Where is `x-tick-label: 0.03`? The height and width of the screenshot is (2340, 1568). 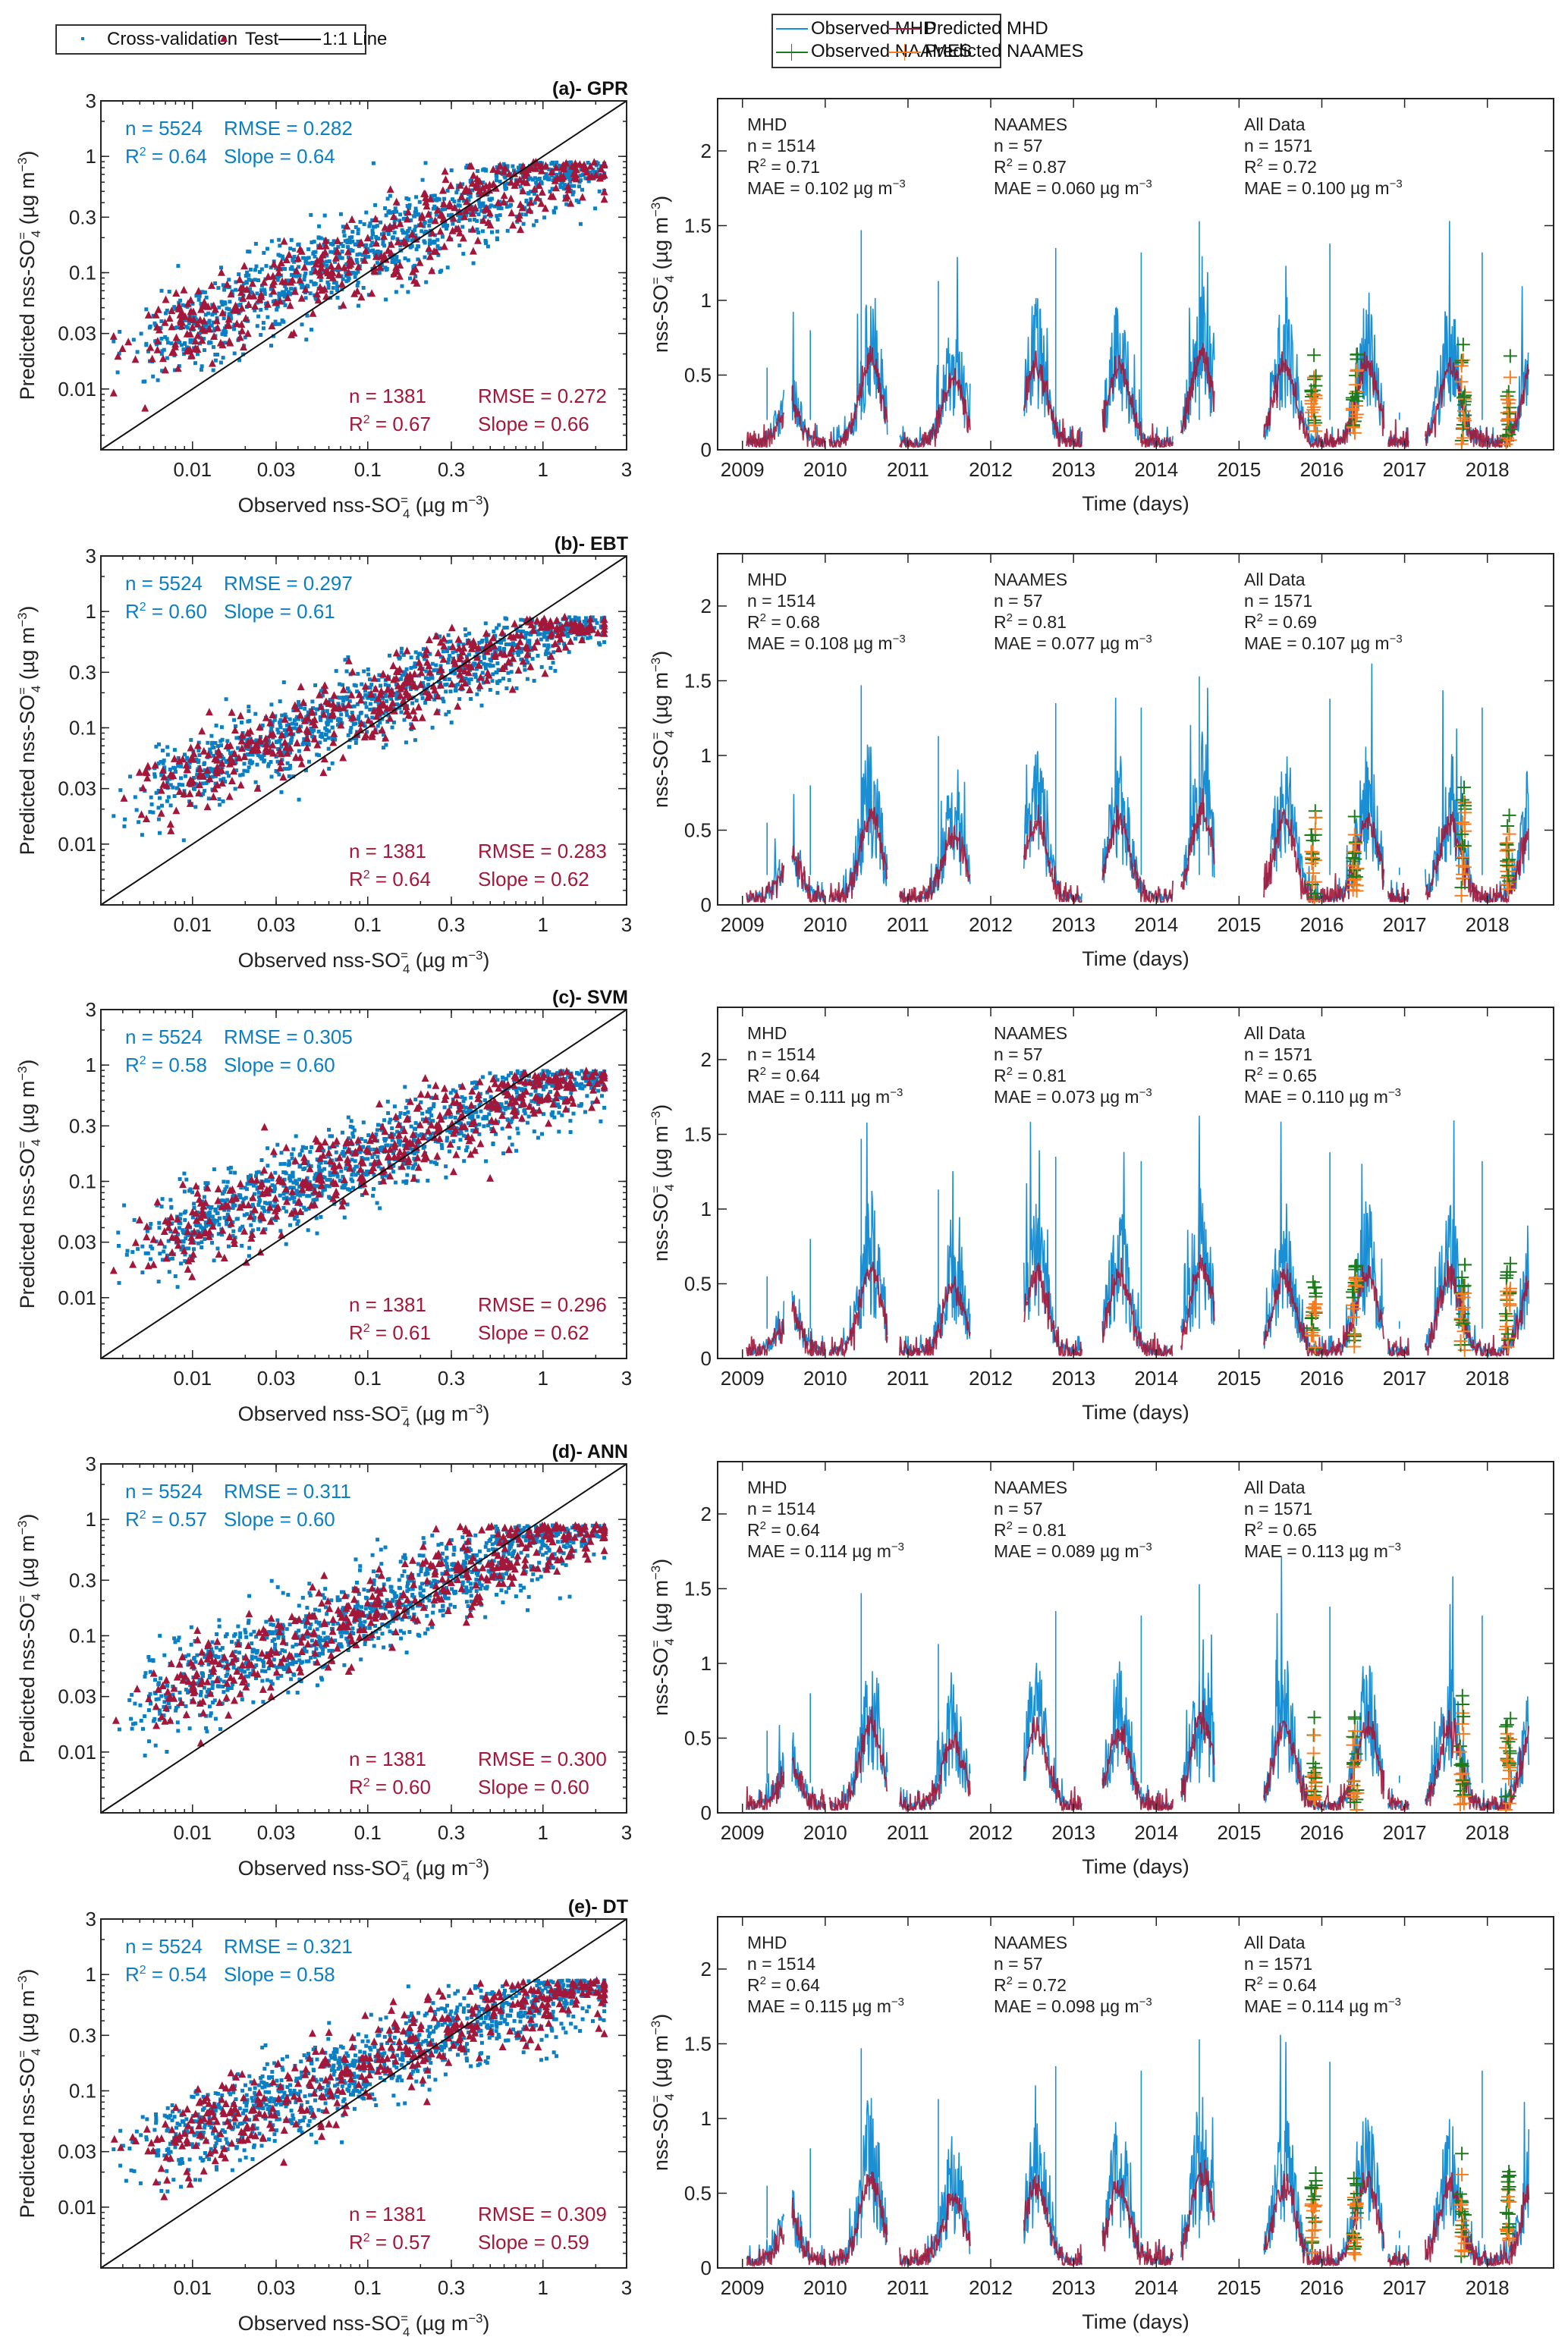 x-tick-label: 0.03 is located at coordinates (276, 925).